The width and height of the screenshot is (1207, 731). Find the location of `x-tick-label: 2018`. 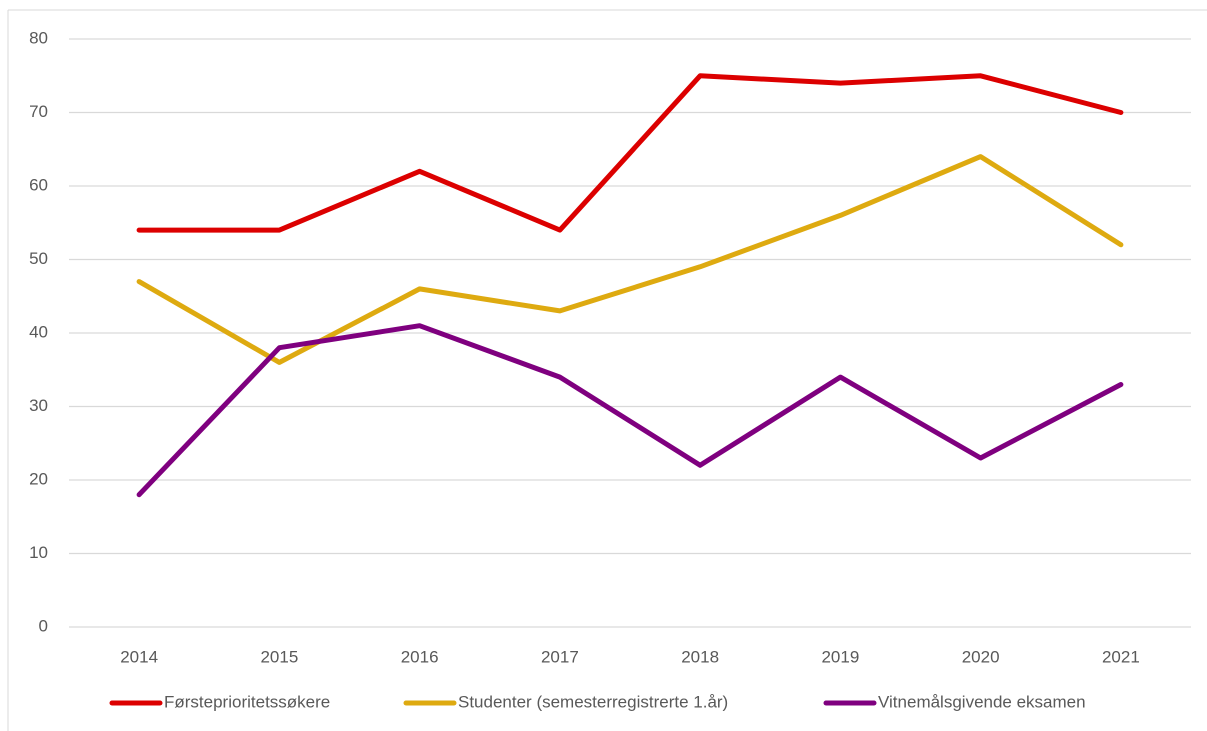

x-tick-label: 2018 is located at coordinates (700, 656).